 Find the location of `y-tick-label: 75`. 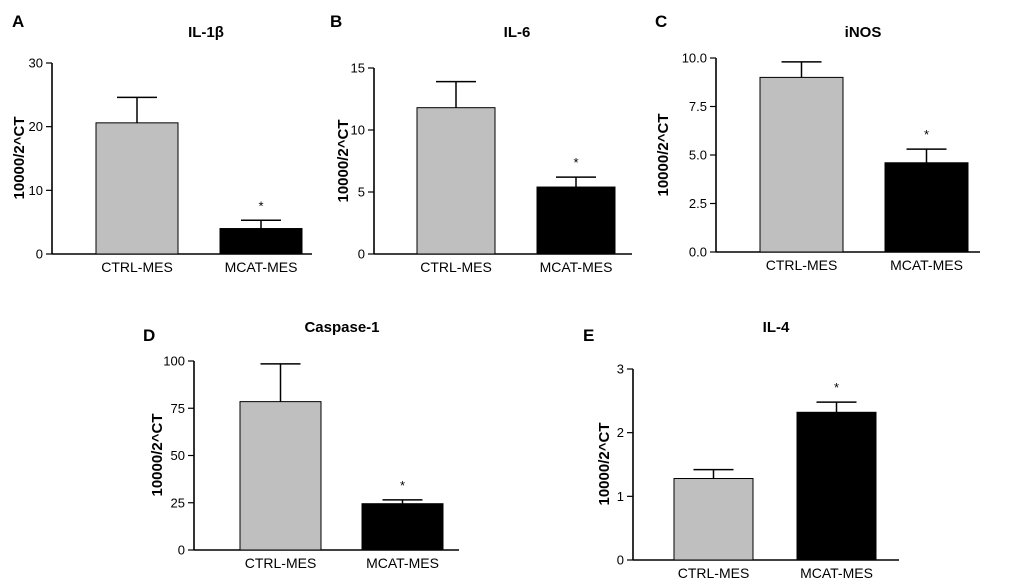

y-tick-label: 75 is located at coordinates (178, 408).